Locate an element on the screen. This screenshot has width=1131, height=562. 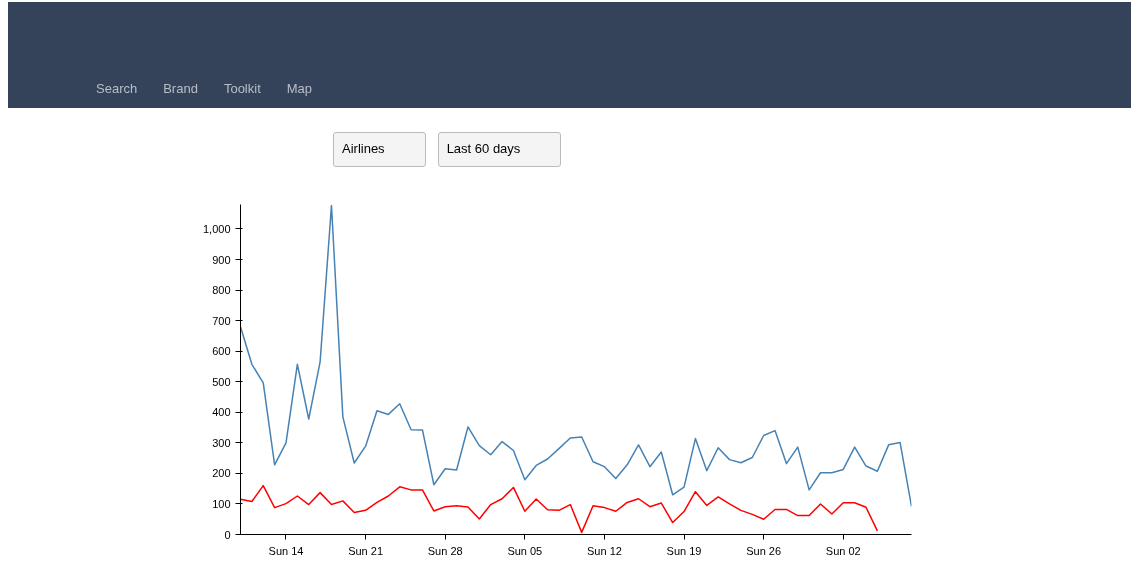
line-series is located at coordinates (559, 509).